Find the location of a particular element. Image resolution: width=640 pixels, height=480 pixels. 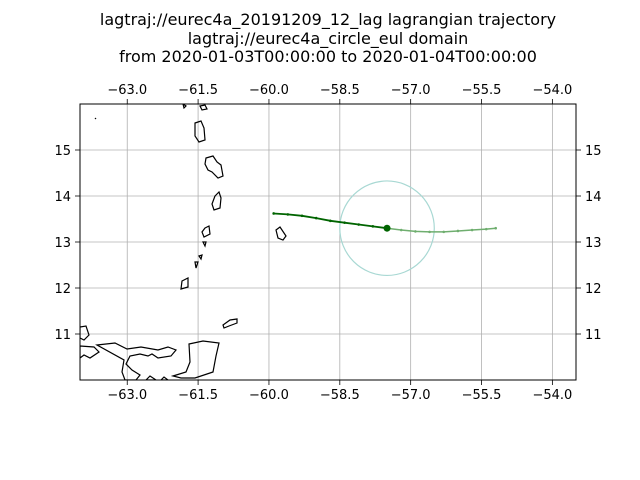

y-tick-label-left: 11 is located at coordinates (62, 335).